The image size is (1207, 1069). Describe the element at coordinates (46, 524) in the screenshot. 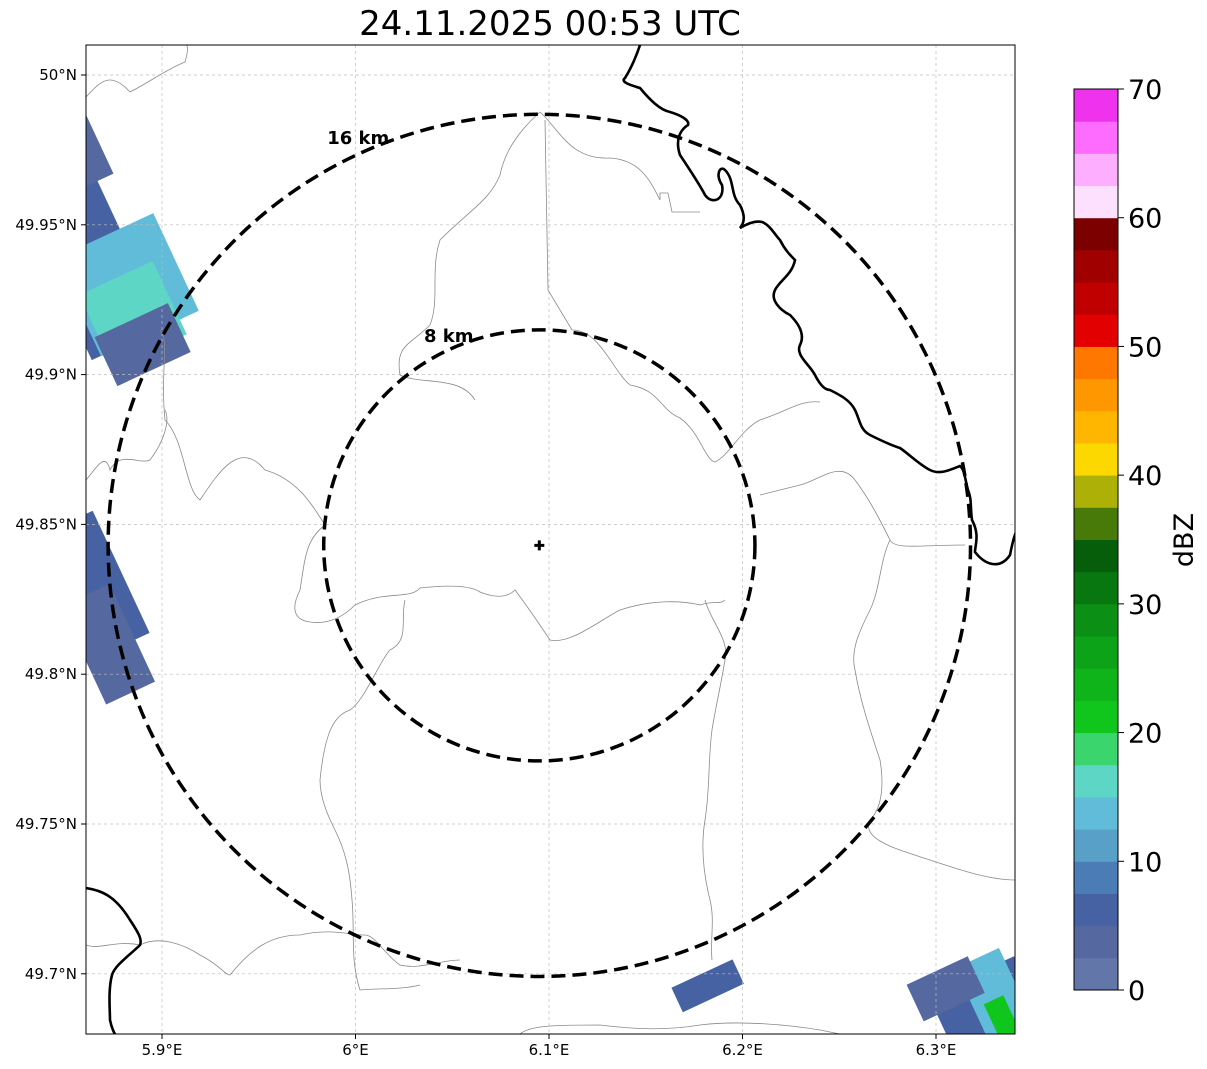

I see `lat-tick-label: 49.85°N` at that location.